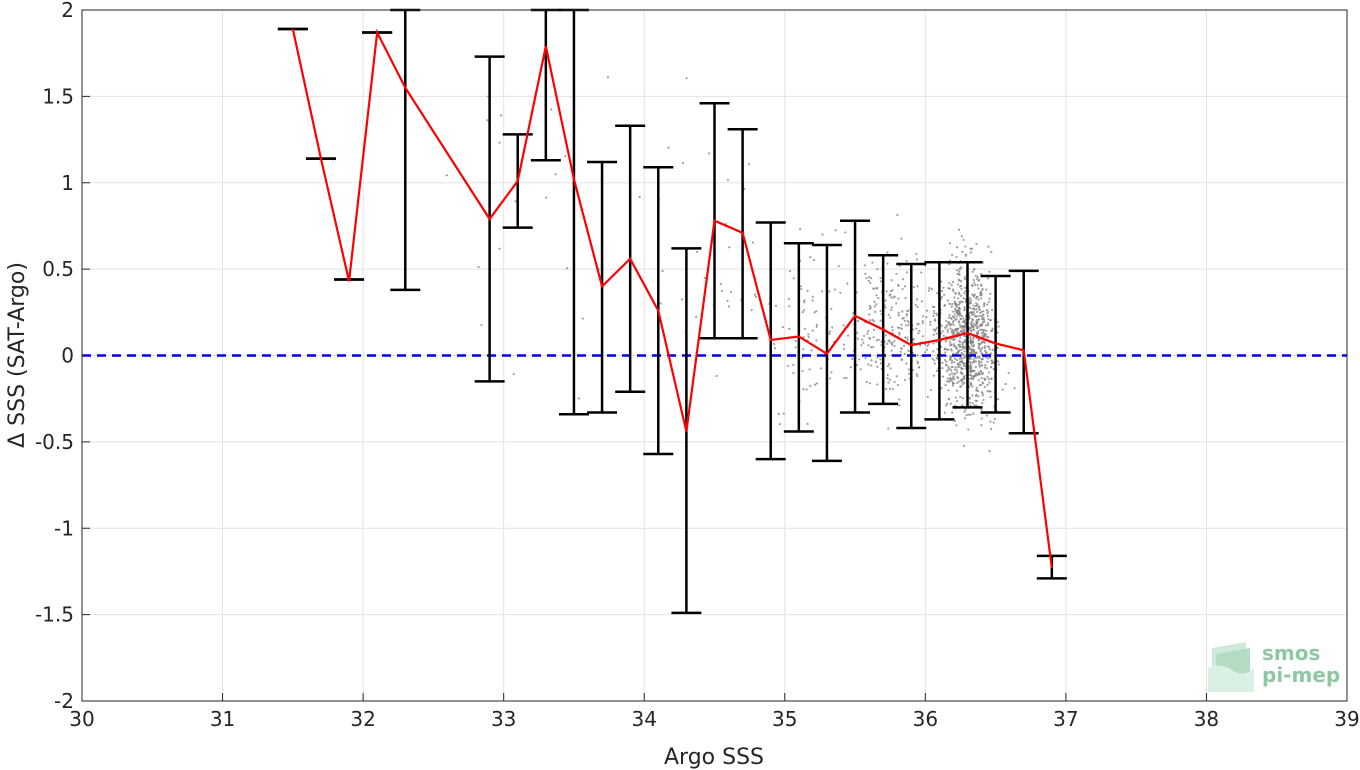 Image resolution: width=1360 pixels, height=770 pixels. I want to click on y-tick-label: 0, so click(67, 356).